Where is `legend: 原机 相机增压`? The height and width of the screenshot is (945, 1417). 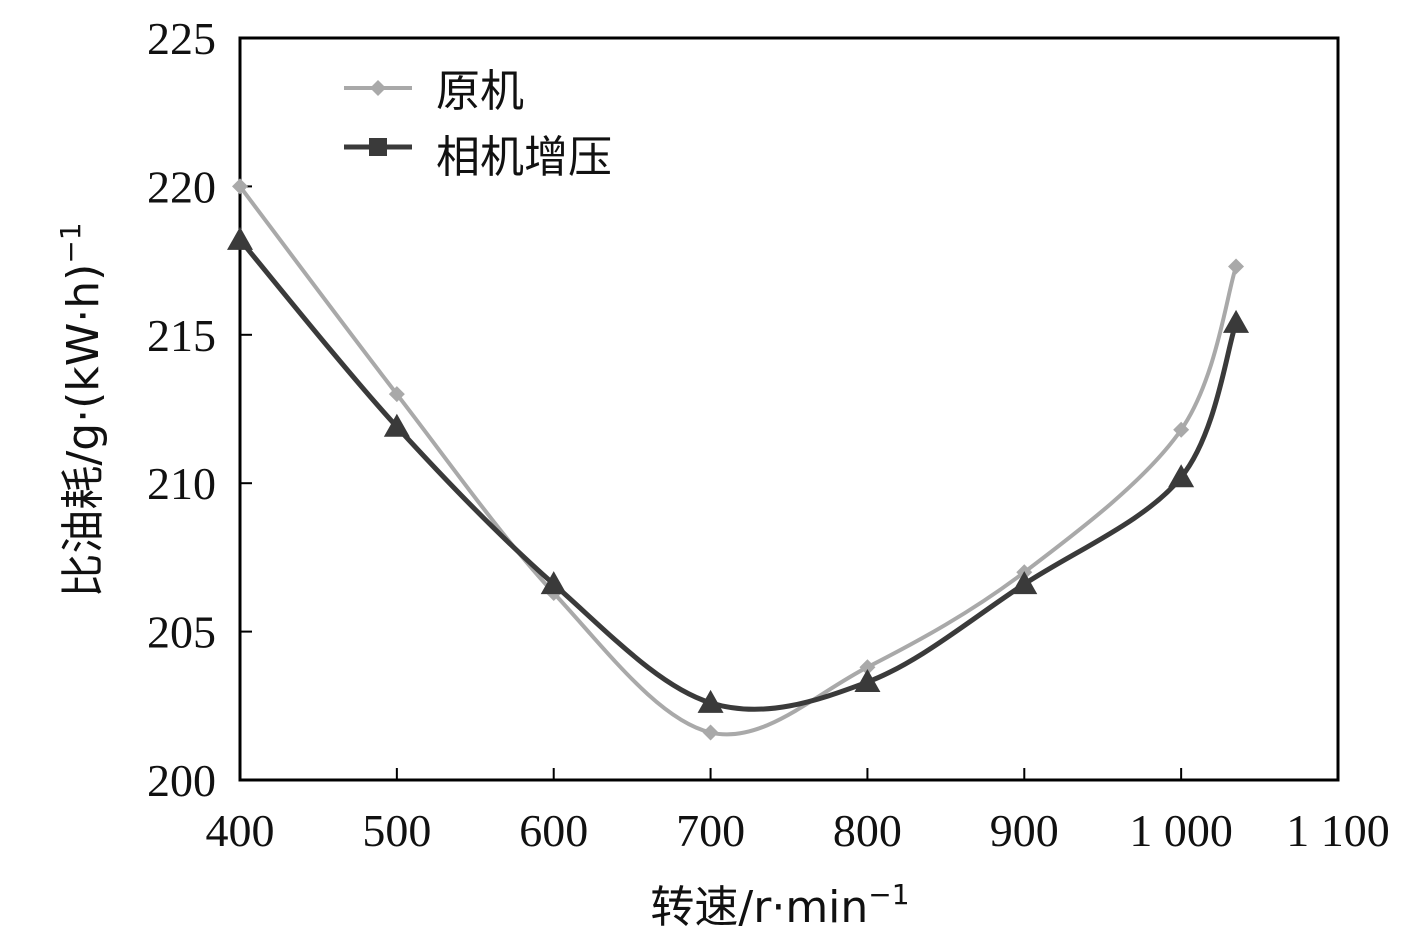
legend: 原机 相机增压 is located at coordinates (478, 124).